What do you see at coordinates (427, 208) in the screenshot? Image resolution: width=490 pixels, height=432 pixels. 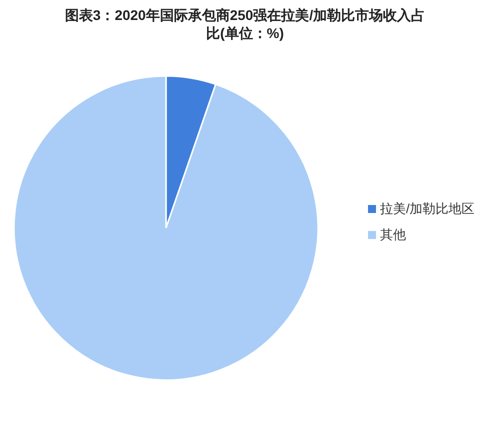 I see `legend-label: 拉美/加勒比地区` at bounding box center [427, 208].